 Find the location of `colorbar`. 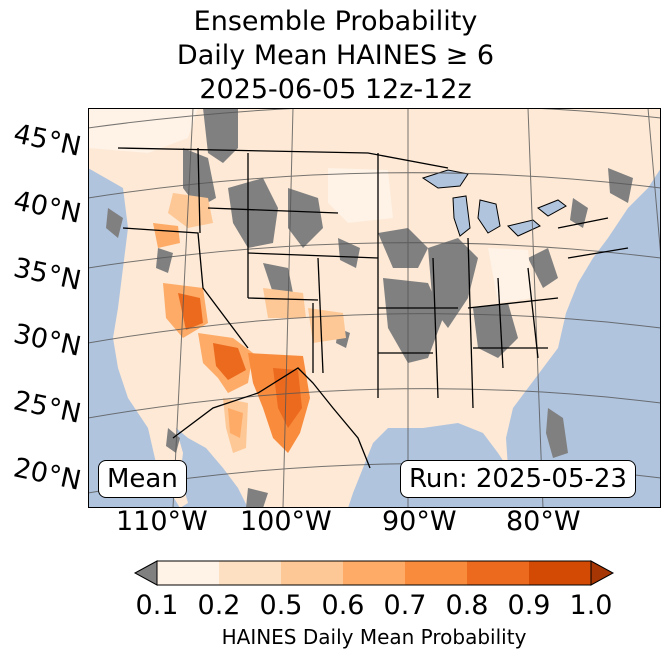

colorbar is located at coordinates (374, 573).